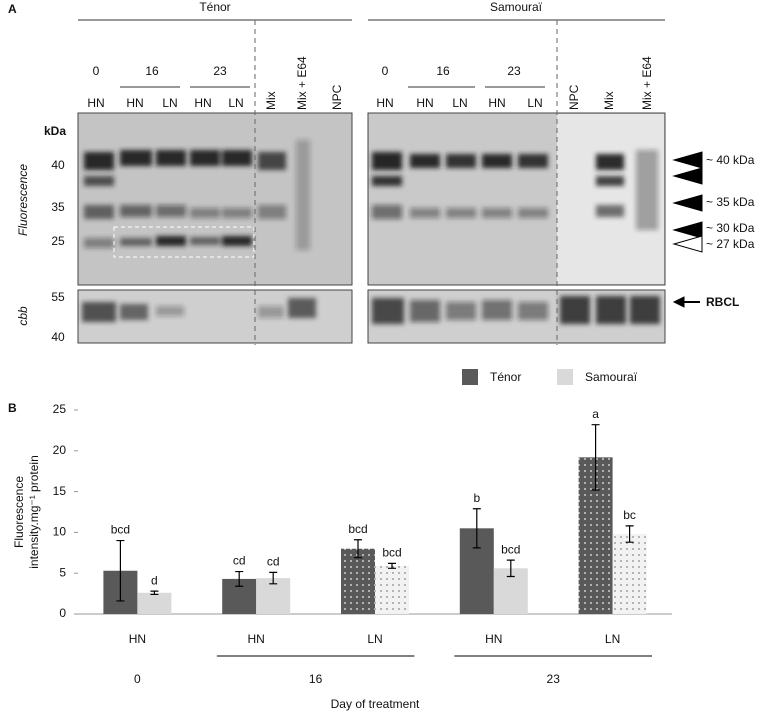 The width and height of the screenshot is (766, 720). I want to click on significance-label: a, so click(595, 414).